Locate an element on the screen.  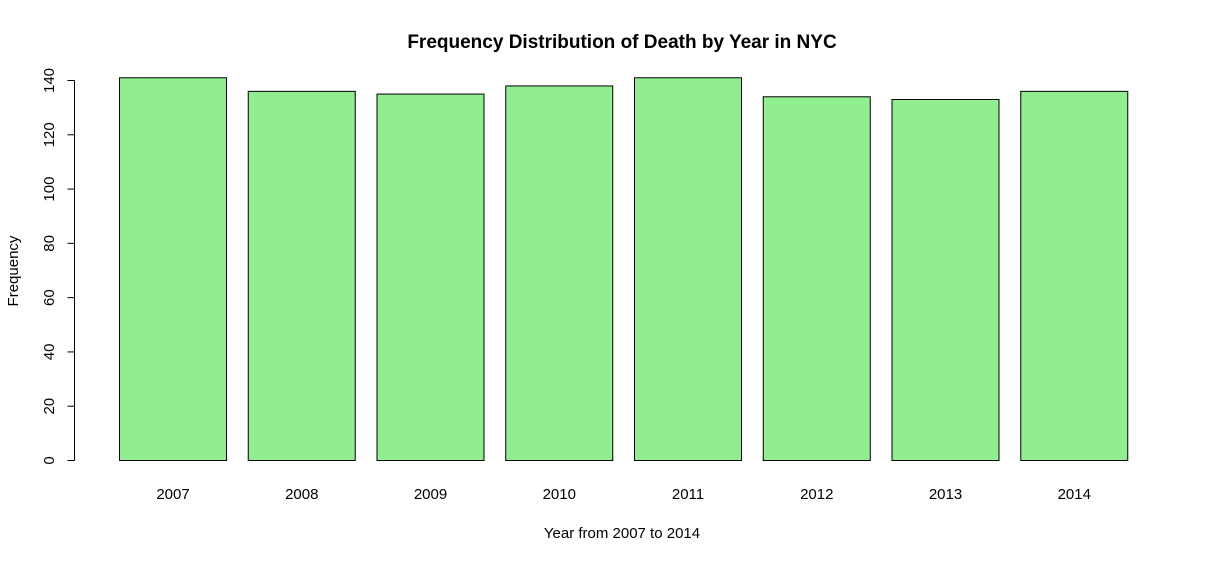
x-tick-label: 2010 is located at coordinates (559, 494).